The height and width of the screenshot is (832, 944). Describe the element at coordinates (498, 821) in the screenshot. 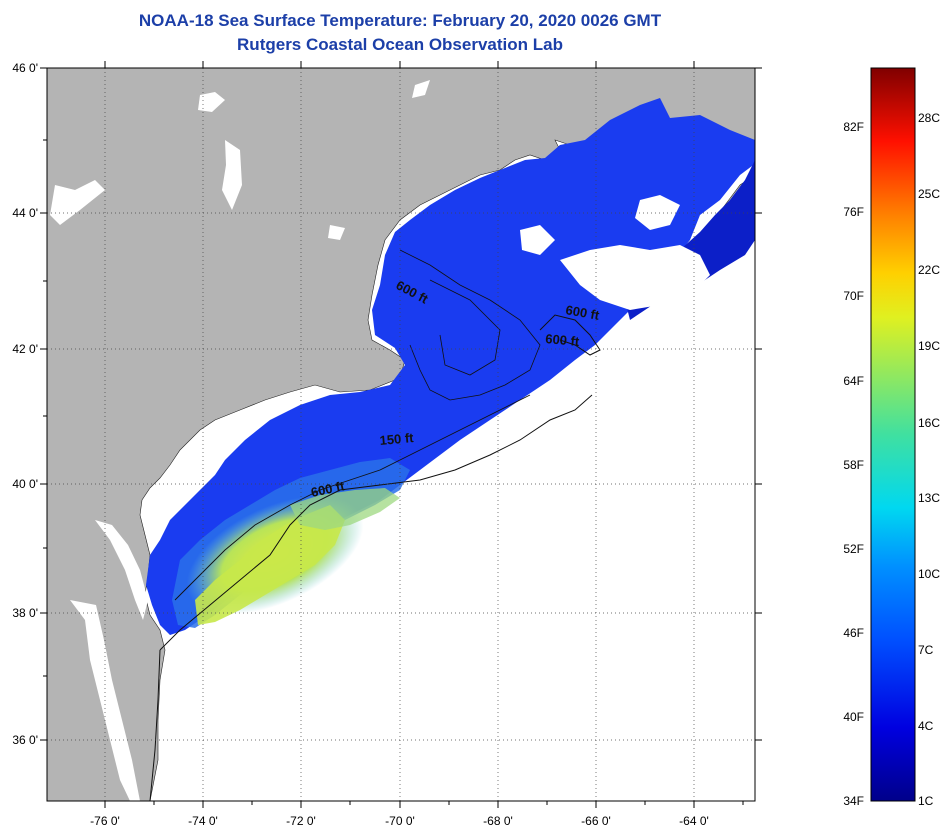

I see `longitude-label: -68 0'` at that location.